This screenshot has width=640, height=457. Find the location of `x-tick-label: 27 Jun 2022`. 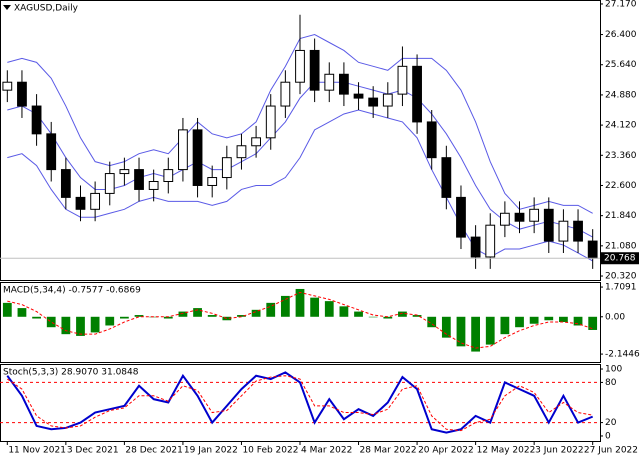

x-tick-label: 27 Jun 2022 is located at coordinates (611, 451).